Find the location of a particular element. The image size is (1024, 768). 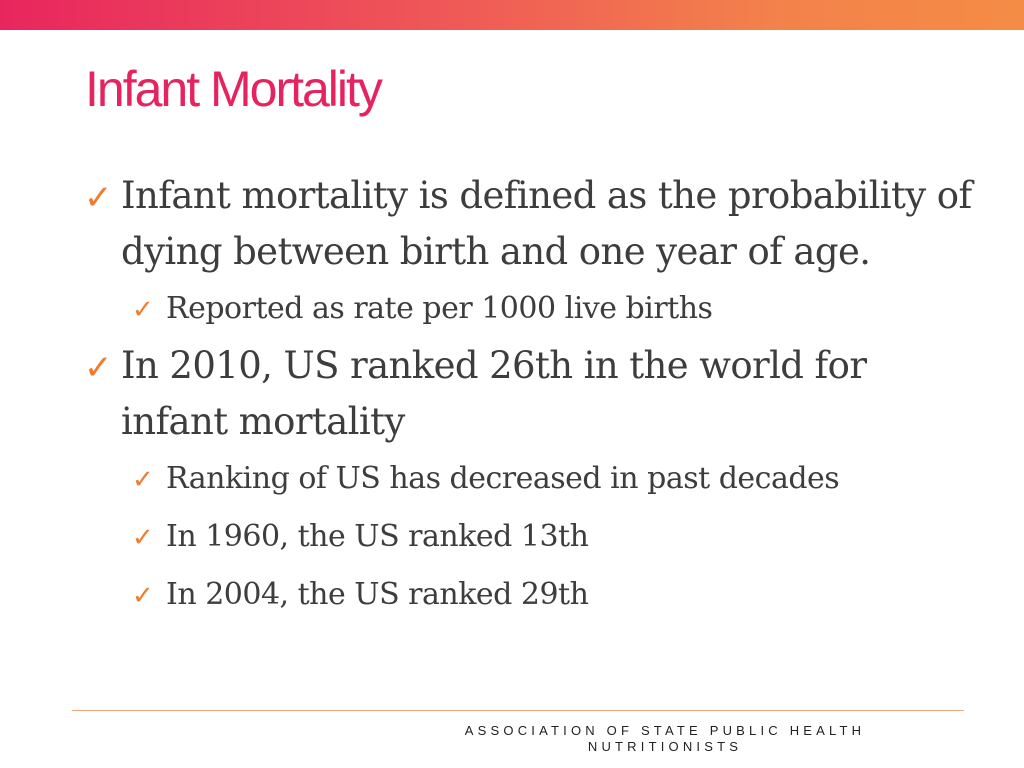

footer-line-1: ASSOCIATION OF STATE PUBLIC HEALTH is located at coordinates (665, 730).